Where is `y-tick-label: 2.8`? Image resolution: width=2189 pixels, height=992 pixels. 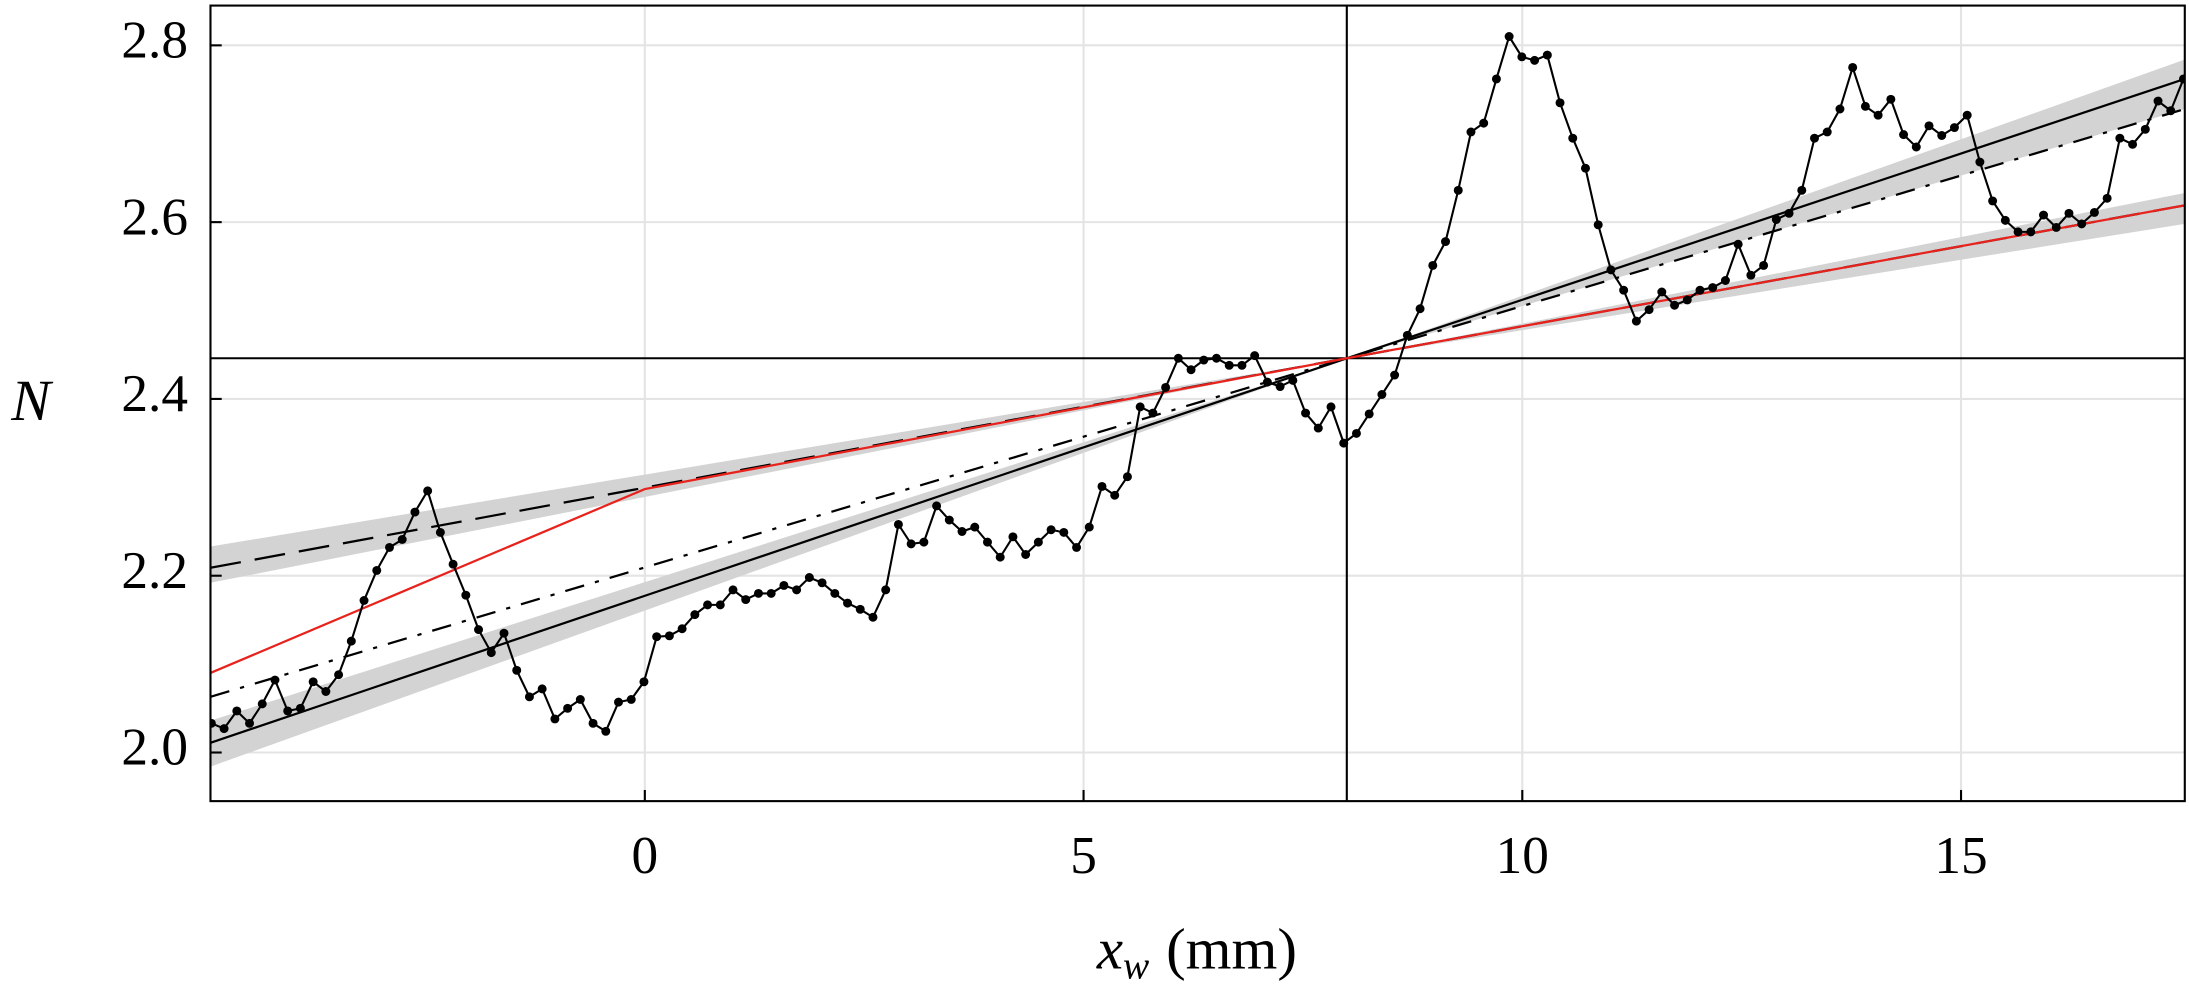 y-tick-label: 2.8 is located at coordinates (154, 41).